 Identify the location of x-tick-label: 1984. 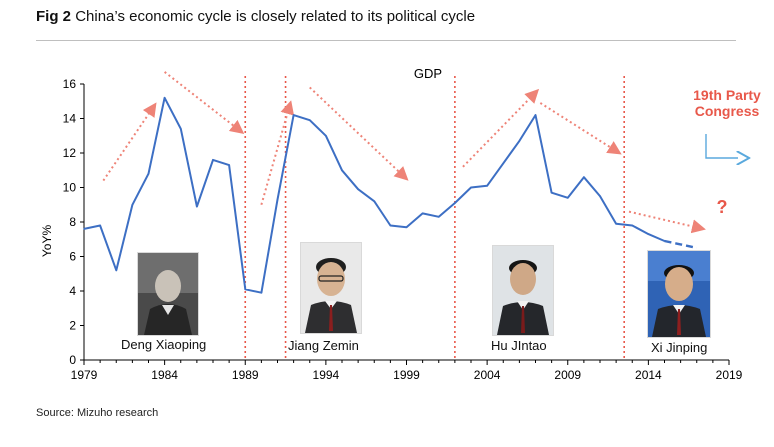
(164, 375).